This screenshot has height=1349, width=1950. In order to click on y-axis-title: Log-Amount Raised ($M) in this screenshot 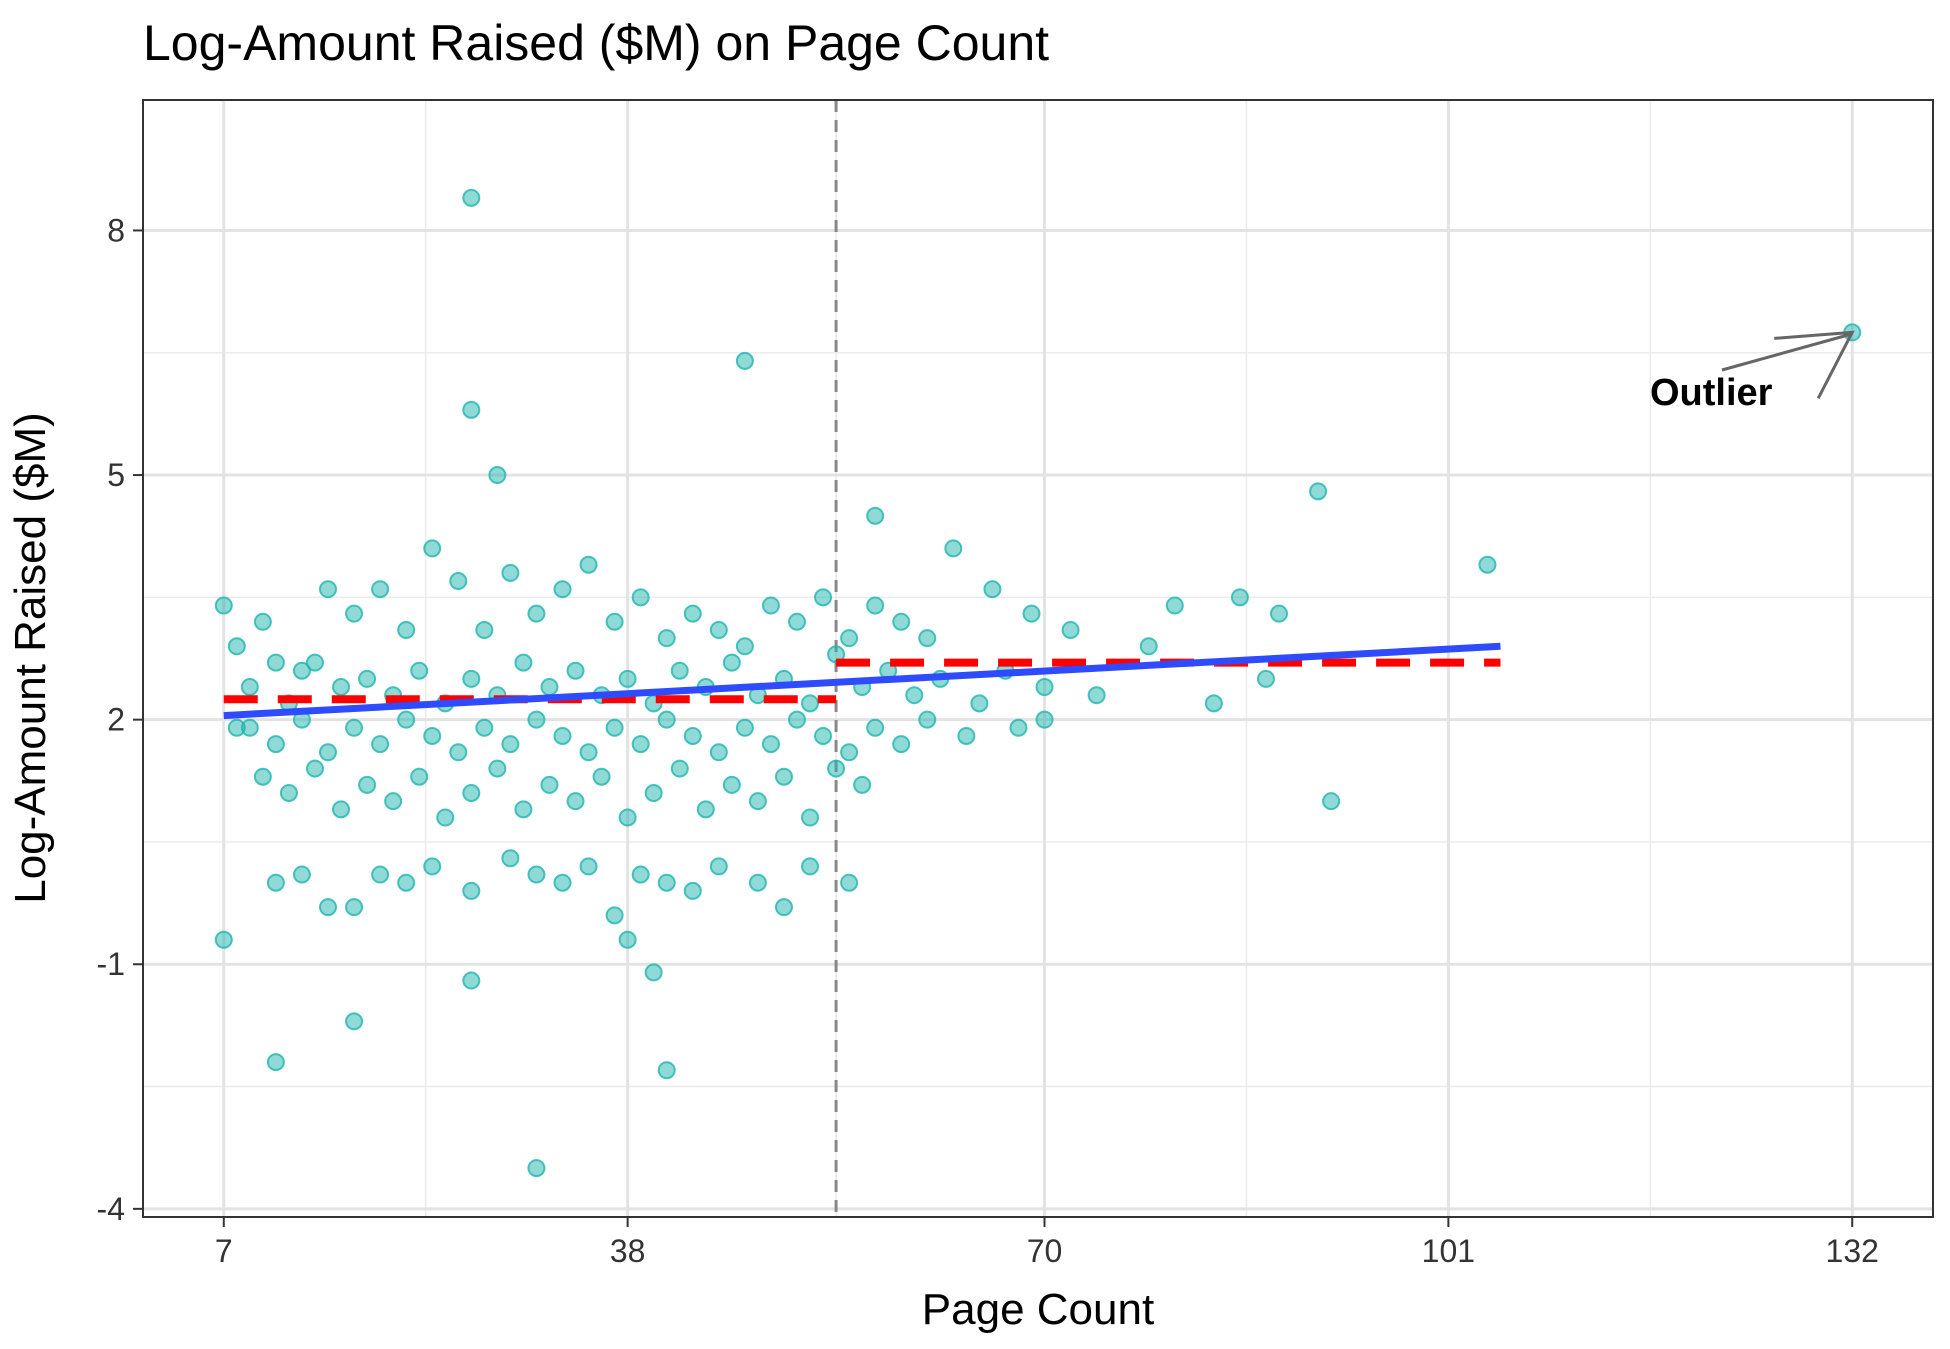, I will do `click(30, 658)`.